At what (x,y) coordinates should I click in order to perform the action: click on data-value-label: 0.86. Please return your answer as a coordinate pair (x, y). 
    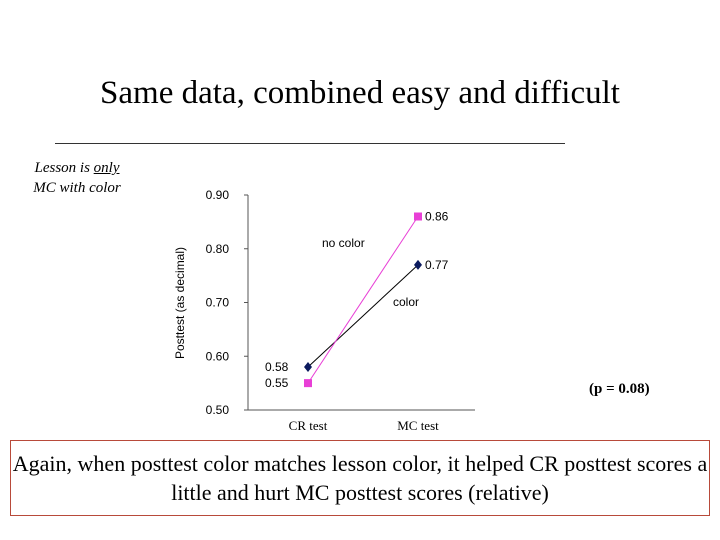
    Looking at the image, I should click on (437, 217).